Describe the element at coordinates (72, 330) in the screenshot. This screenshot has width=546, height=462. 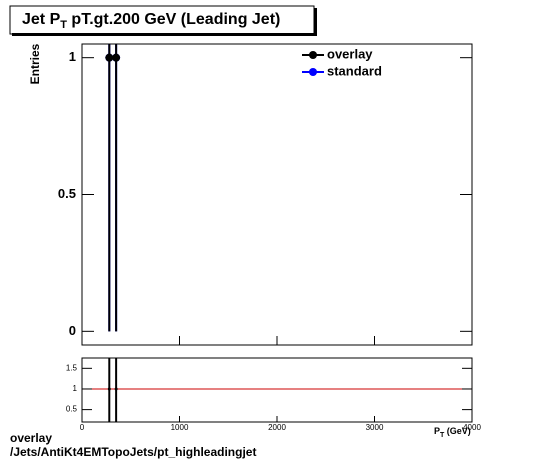
I see `y-tick-label: 0` at that location.